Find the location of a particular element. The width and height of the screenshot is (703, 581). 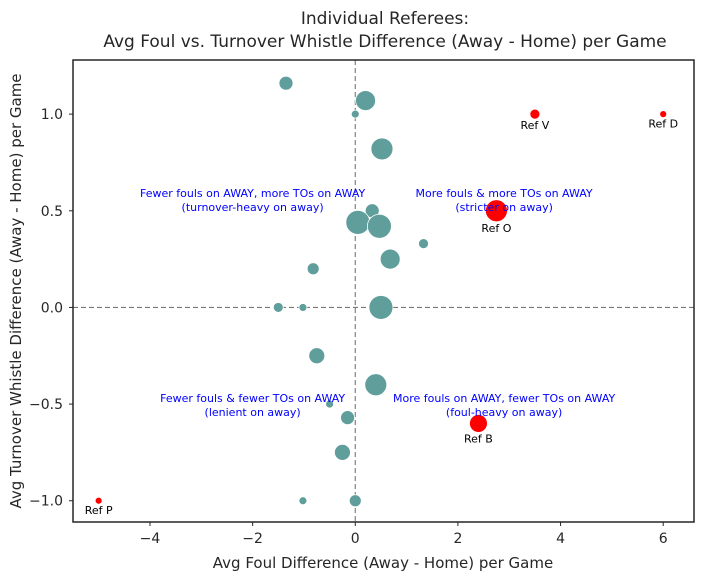

y-axis-ticks: −1.0 −0.5 0.0 0.5 1.0 is located at coordinates (51, 308).